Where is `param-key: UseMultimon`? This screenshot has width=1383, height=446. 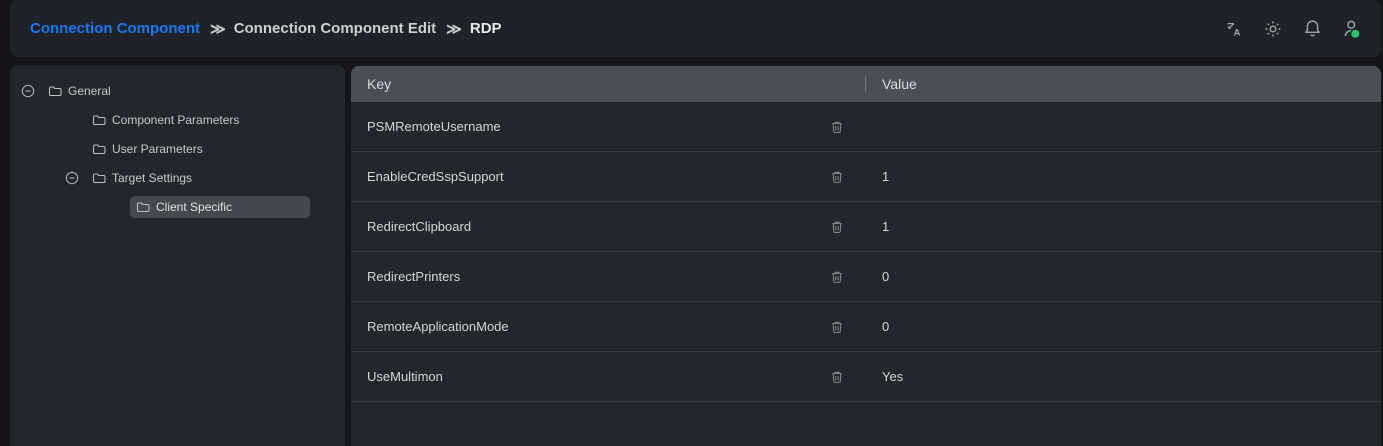
param-key: UseMultimon is located at coordinates (405, 376).